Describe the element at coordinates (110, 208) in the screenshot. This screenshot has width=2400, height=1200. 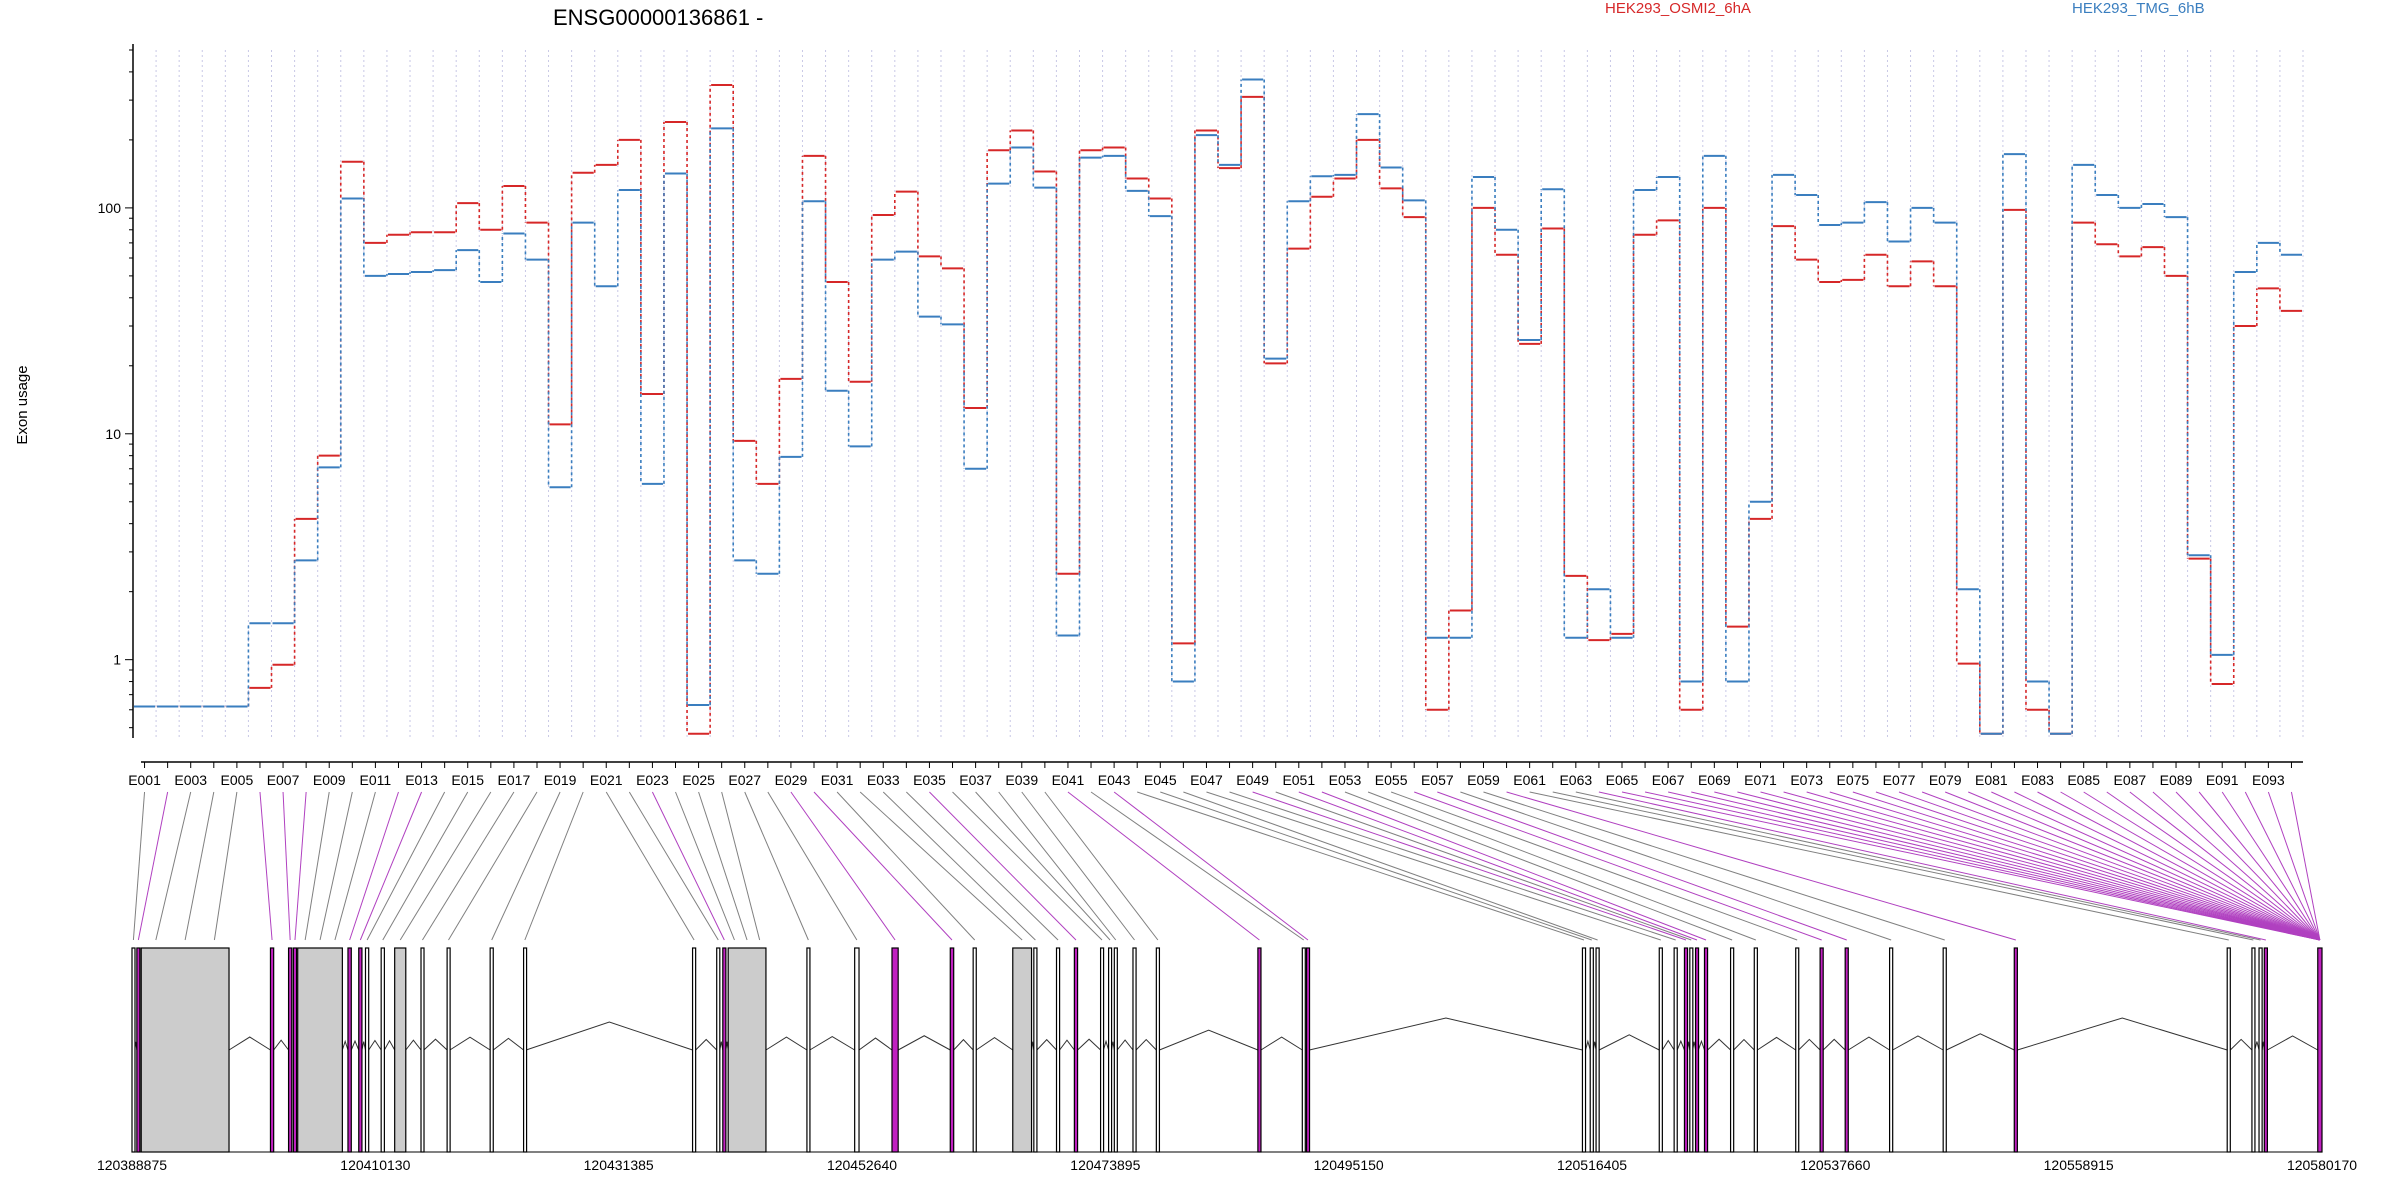
I see `y-tick-label: 100` at that location.